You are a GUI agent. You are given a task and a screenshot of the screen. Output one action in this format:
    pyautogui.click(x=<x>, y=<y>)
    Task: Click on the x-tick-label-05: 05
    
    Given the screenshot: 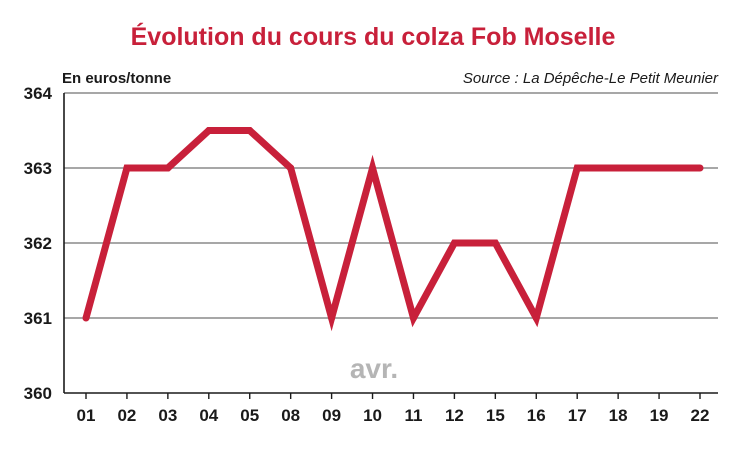 What is the action you would take?
    pyautogui.click(x=249, y=415)
    